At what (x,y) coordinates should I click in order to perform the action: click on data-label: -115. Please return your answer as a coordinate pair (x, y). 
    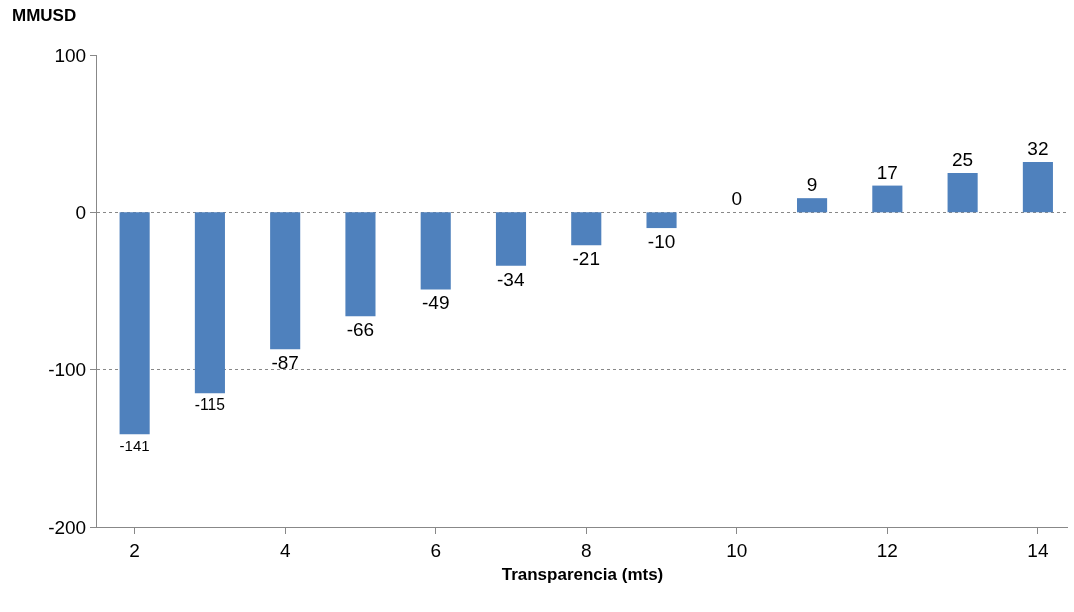
    Looking at the image, I should click on (210, 405).